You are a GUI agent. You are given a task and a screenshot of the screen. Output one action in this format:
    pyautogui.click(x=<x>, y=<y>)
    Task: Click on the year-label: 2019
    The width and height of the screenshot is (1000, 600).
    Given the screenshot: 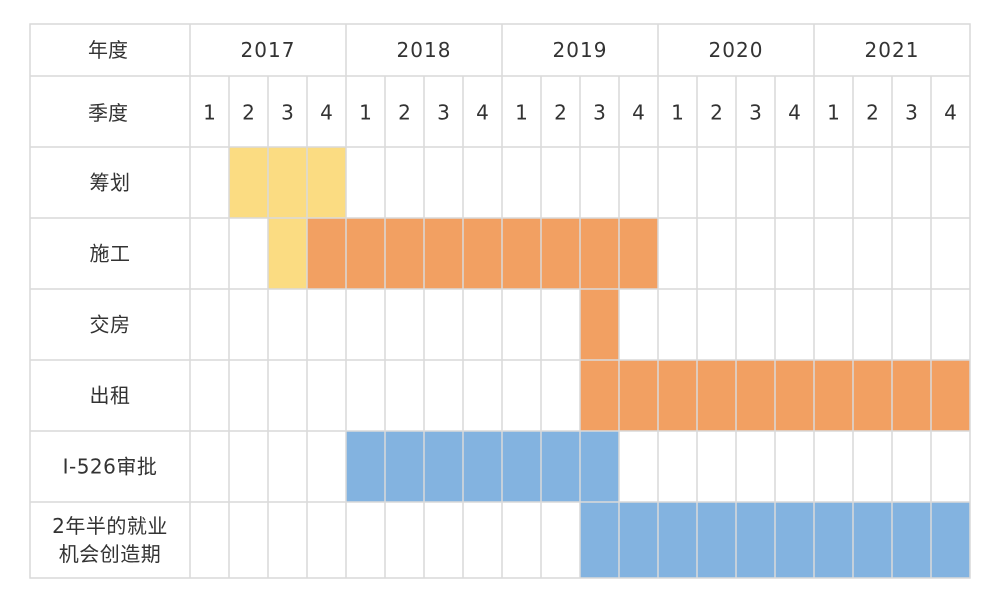 What is the action you would take?
    pyautogui.click(x=580, y=50)
    